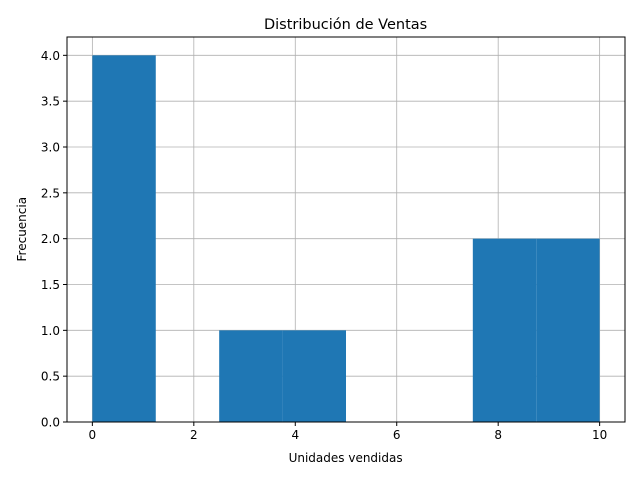  I want to click on x-axis-label: Unidades vendidas, so click(346, 458).